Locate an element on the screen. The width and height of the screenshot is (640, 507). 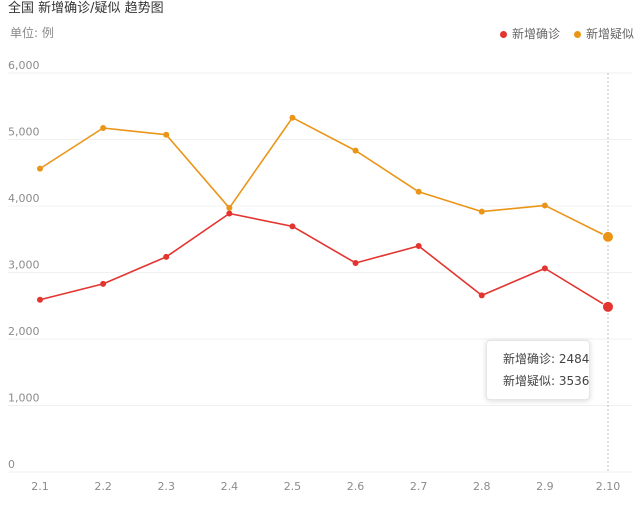
y-tick-label-6: 6,000 is located at coordinates (24, 65).